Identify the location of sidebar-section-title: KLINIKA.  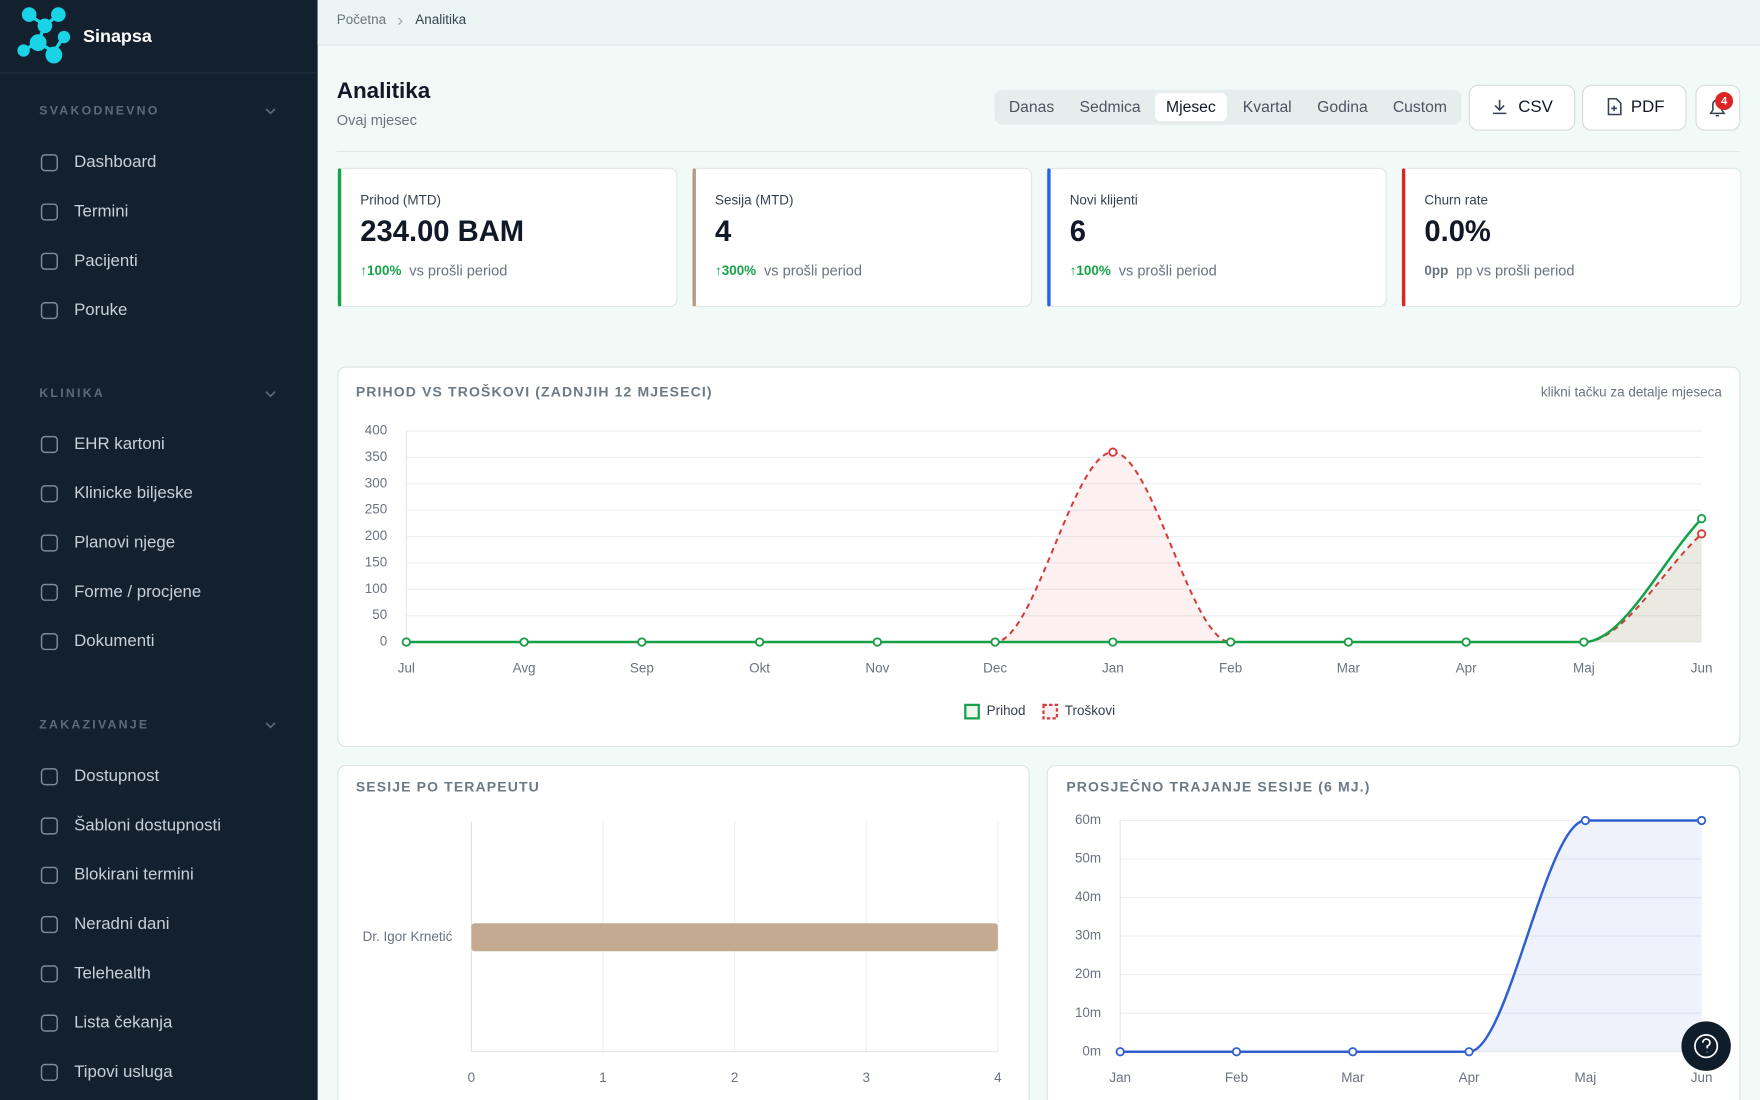
(72, 393).